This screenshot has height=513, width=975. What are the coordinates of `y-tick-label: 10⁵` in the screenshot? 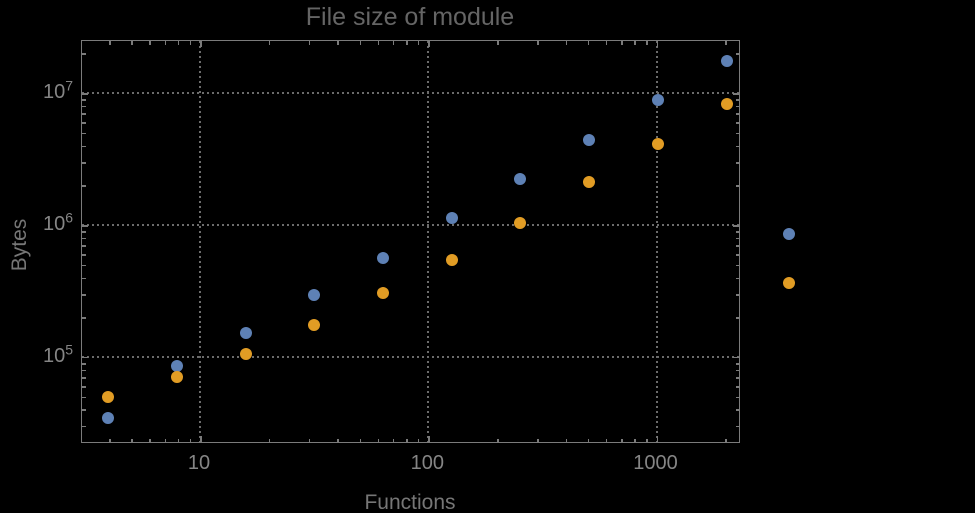 It's located at (57, 354).